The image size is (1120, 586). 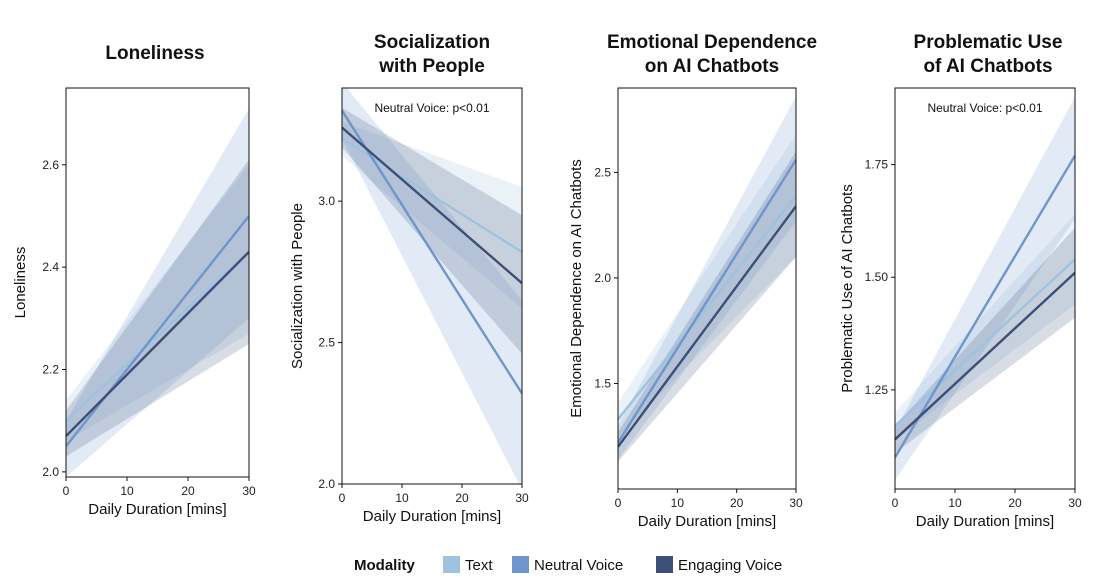 What do you see at coordinates (431, 66) in the screenshot?
I see `panel-title: with People` at bounding box center [431, 66].